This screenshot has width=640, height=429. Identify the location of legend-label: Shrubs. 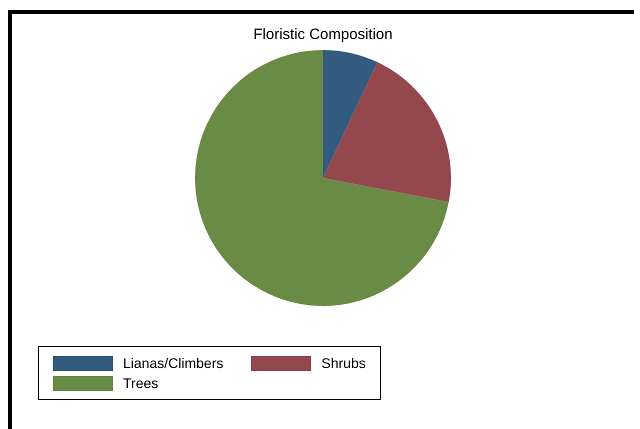
(343, 363).